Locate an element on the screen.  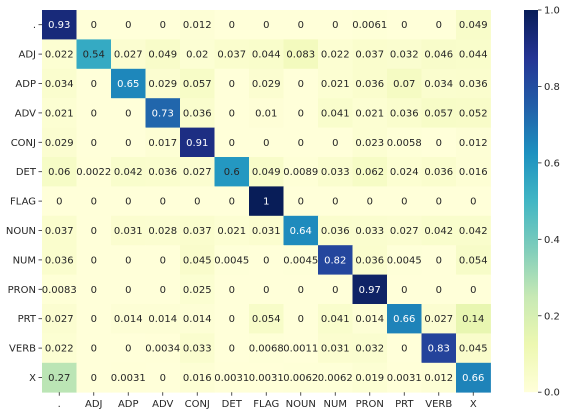
heatmap-cell-value: 0.052 is located at coordinates (473, 113).